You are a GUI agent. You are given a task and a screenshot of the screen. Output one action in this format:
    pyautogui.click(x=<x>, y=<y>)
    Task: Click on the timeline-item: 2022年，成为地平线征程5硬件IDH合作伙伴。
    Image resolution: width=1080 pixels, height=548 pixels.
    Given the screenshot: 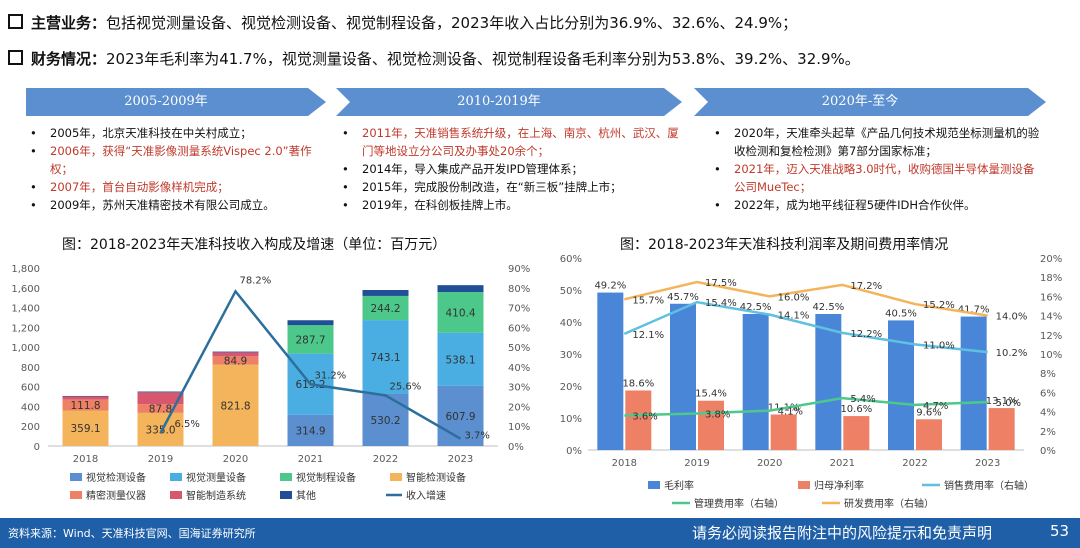 What is the action you would take?
    pyautogui.click(x=878, y=205)
    